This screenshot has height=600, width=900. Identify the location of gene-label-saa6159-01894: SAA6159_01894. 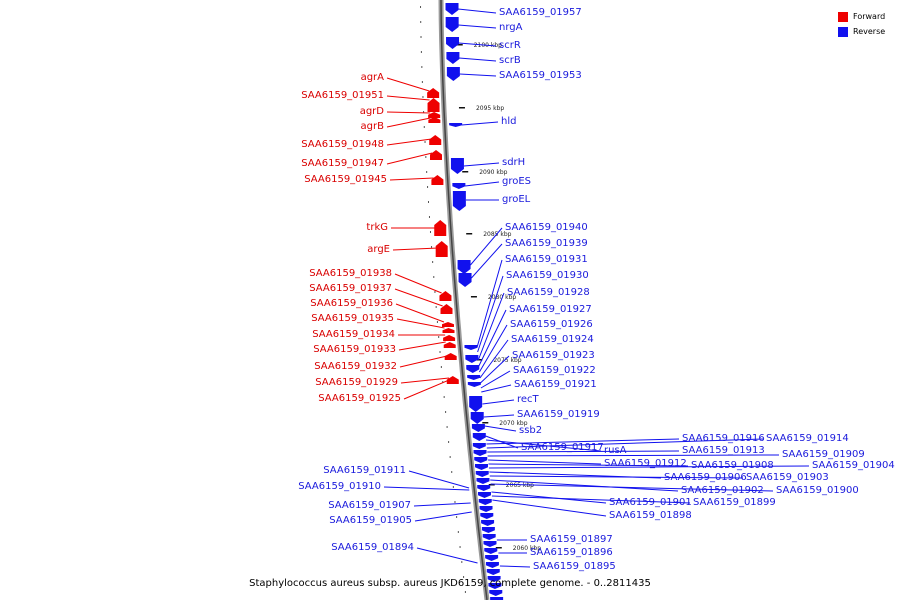
(372, 547).